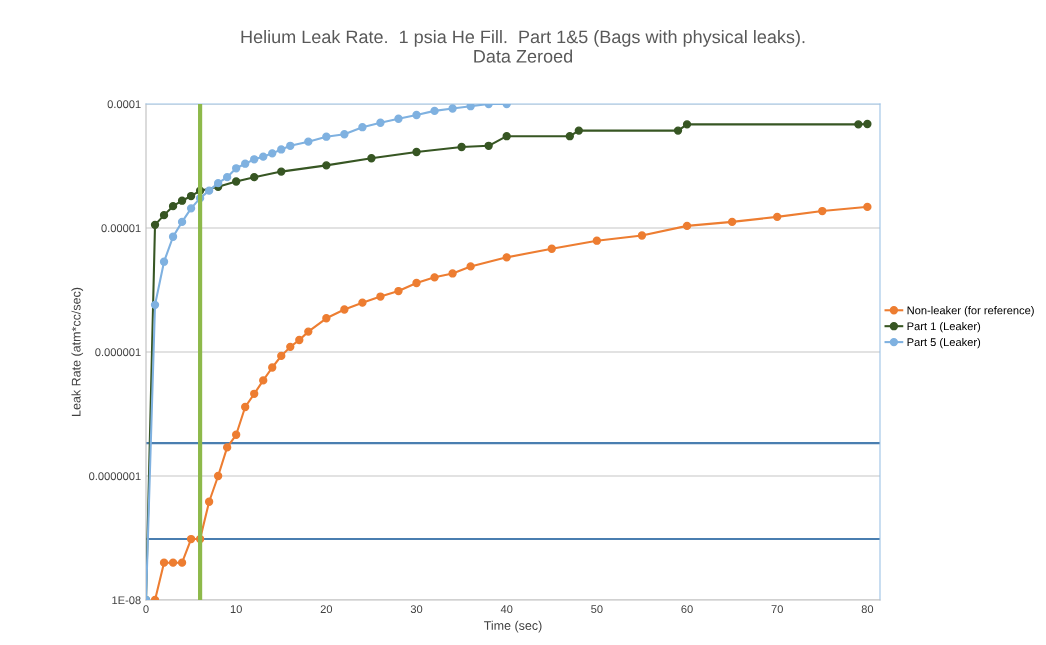 This screenshot has width=1046, height=645. What do you see at coordinates (687, 609) in the screenshot?
I see `x-tick-label: 60` at bounding box center [687, 609].